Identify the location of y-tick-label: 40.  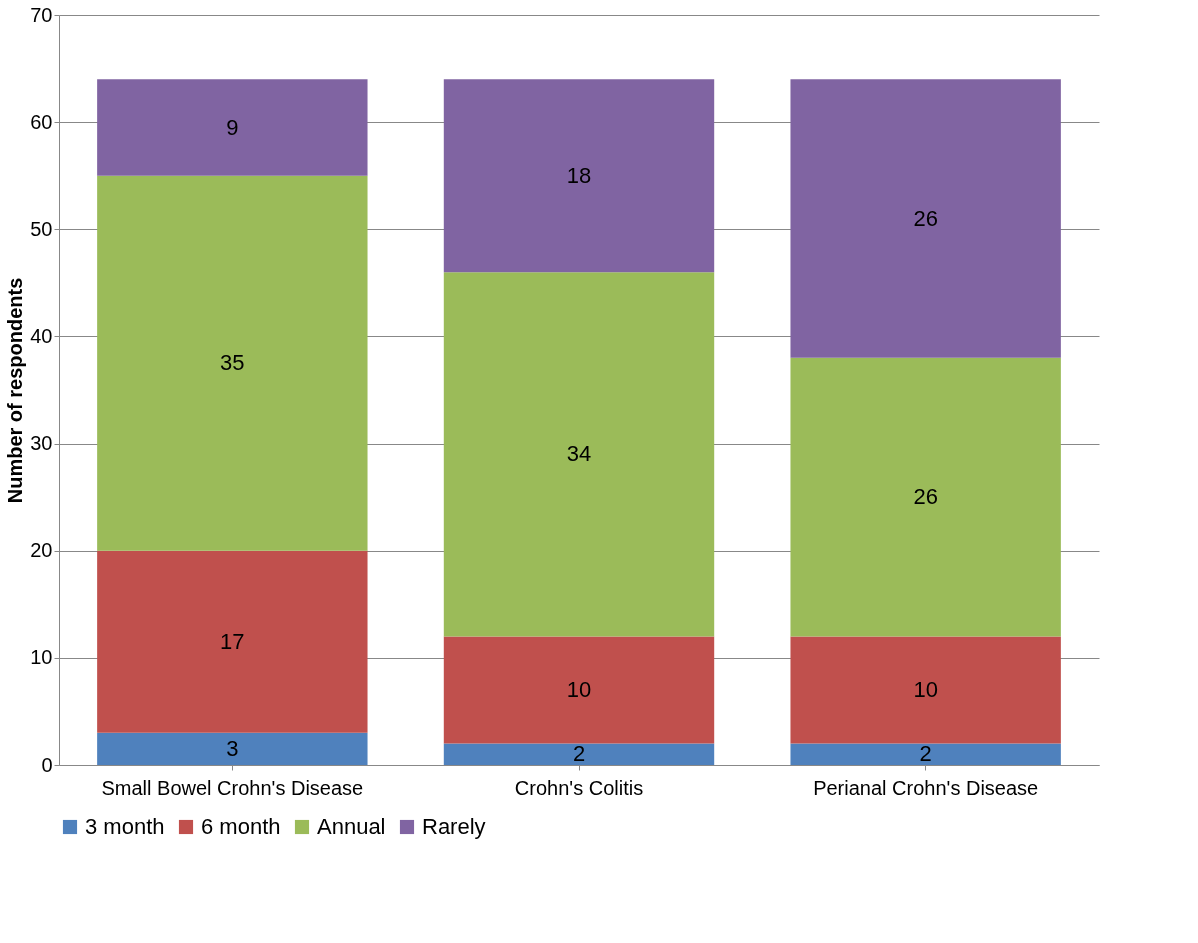
(41, 335).